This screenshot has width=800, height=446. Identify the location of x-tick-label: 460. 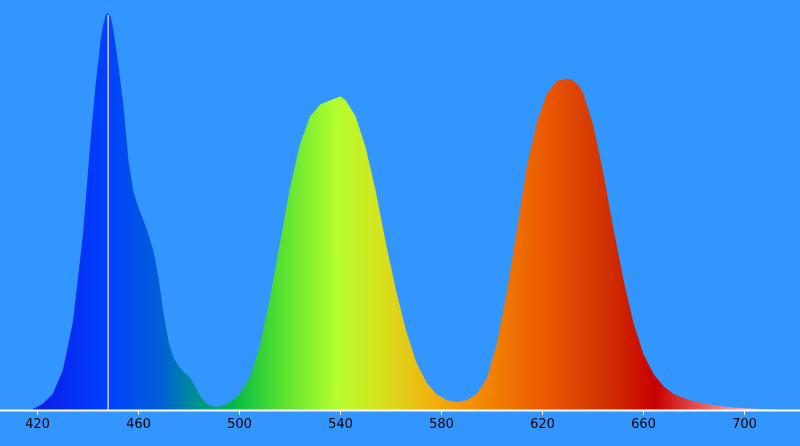
(138, 424).